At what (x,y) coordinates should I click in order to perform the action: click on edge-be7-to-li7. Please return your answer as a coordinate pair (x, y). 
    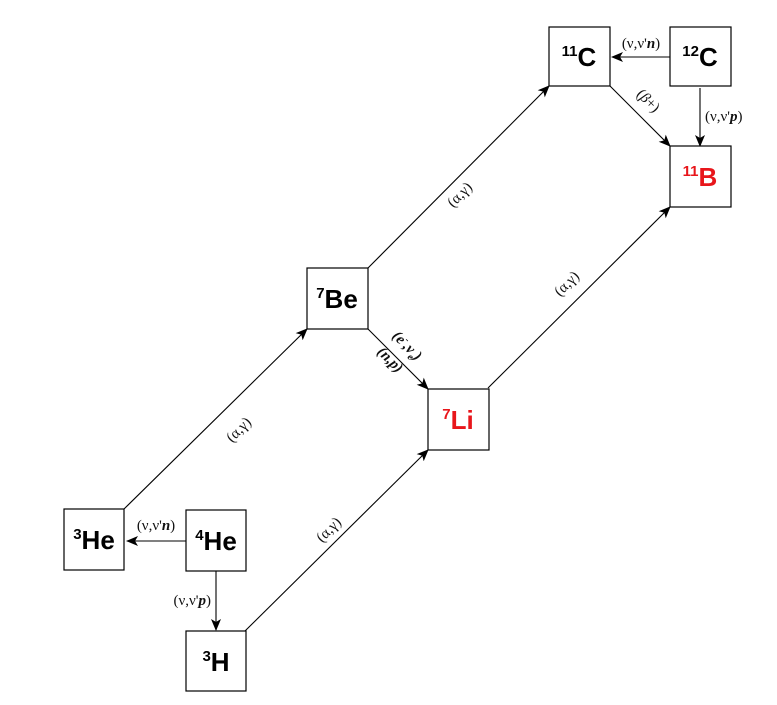
    Looking at the image, I should click on (398, 359).